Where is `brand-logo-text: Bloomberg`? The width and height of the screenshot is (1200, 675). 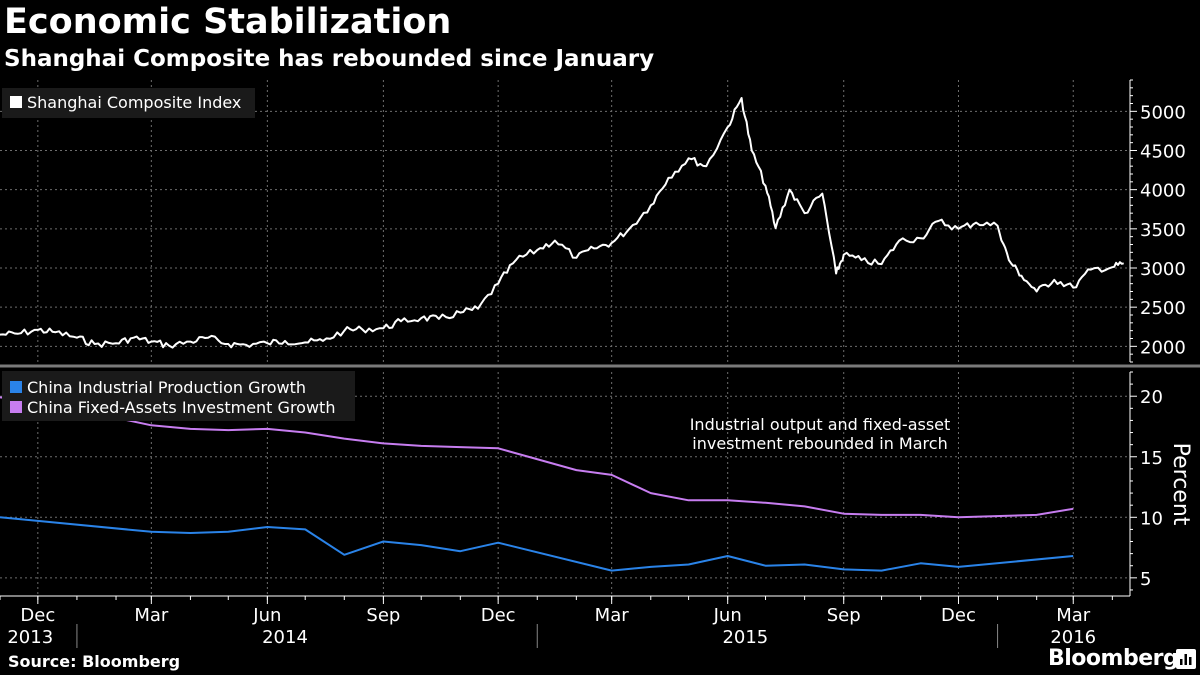
brand-logo-text: Bloomberg is located at coordinates (1113, 658).